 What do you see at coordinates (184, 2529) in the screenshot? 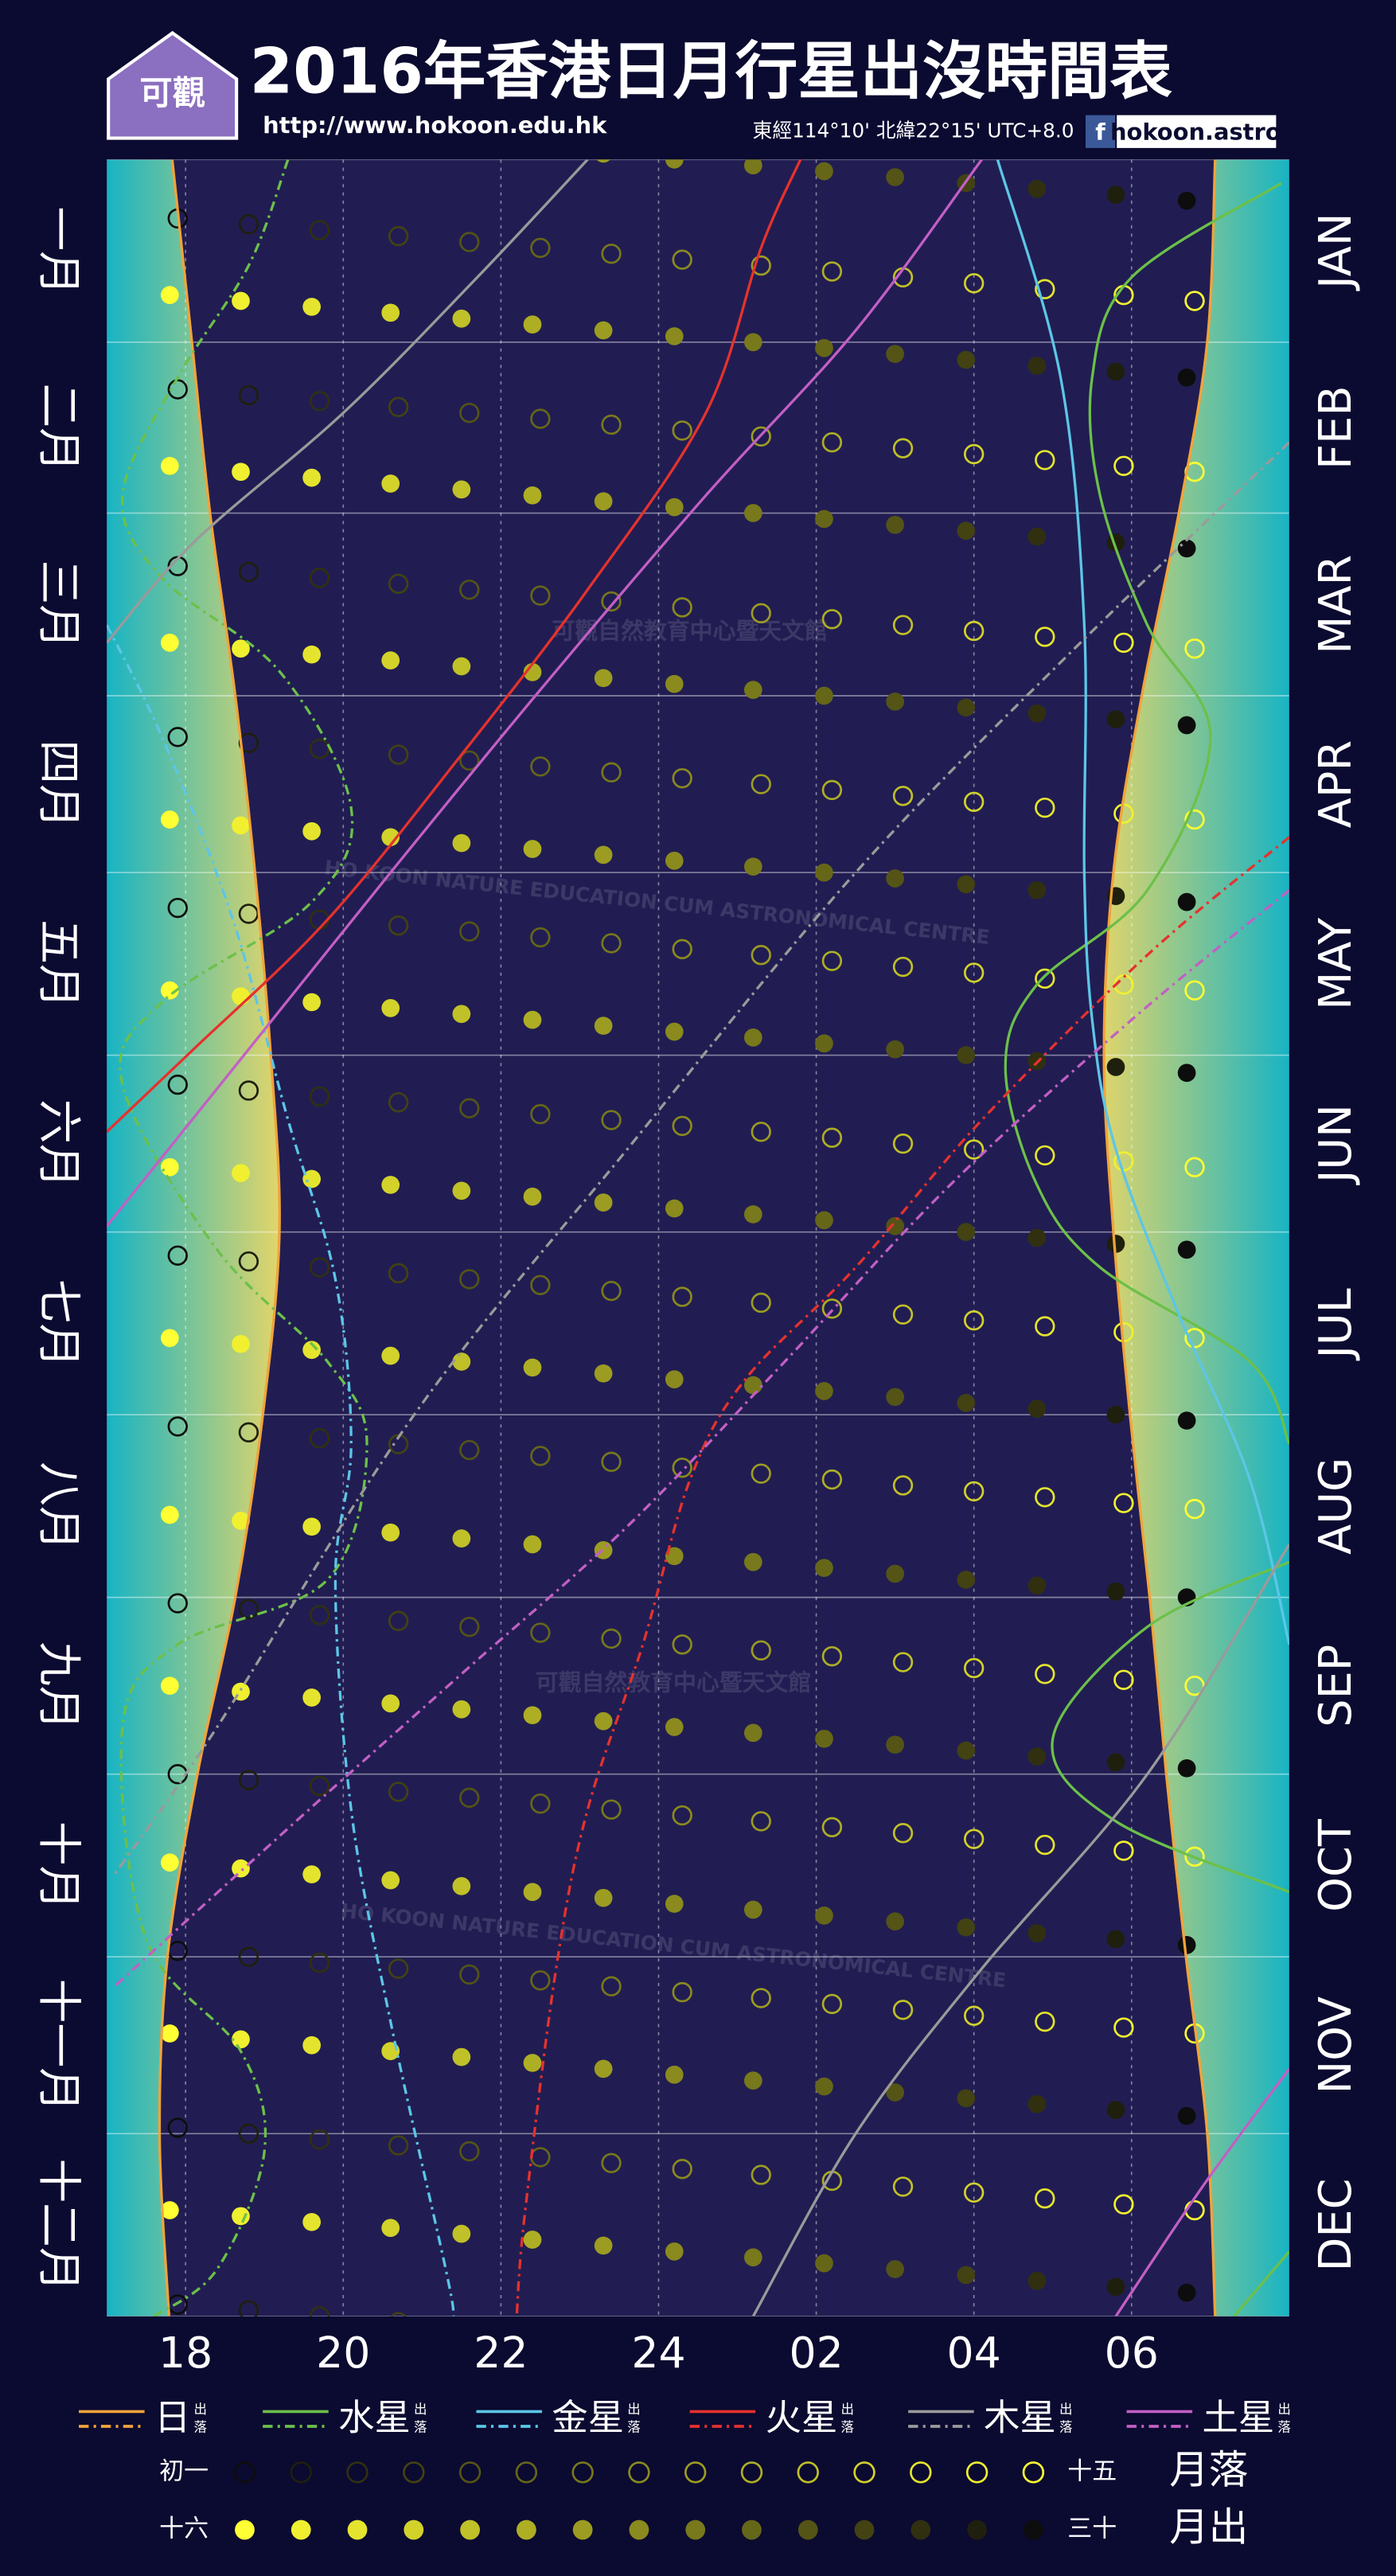
I see `moon-legend-first: 十六` at bounding box center [184, 2529].